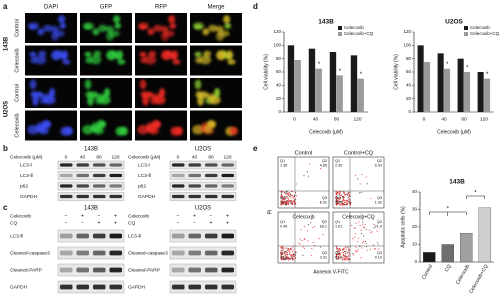 The width and height of the screenshot is (500, 303). Describe the element at coordinates (194, 216) in the screenshot. I see `sign: +` at that location.